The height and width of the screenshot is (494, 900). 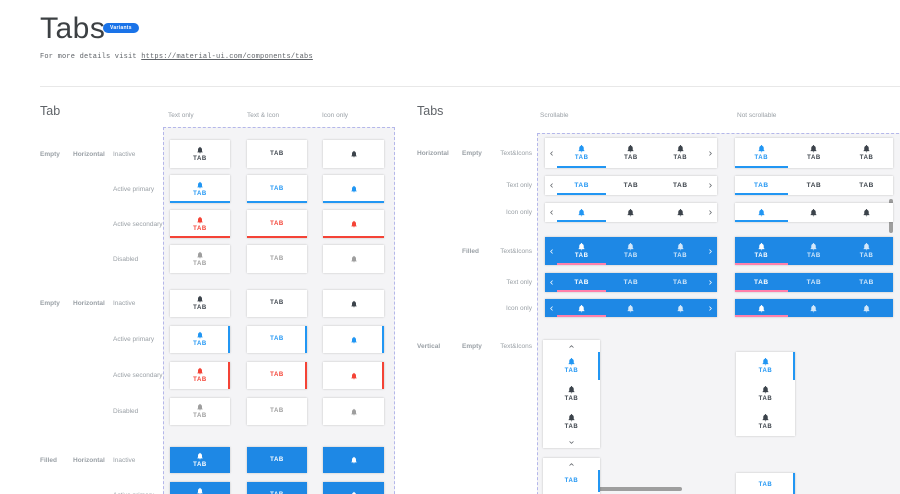 I want to click on horizontal-scrollbar-thumb, so click(x=631, y=489).